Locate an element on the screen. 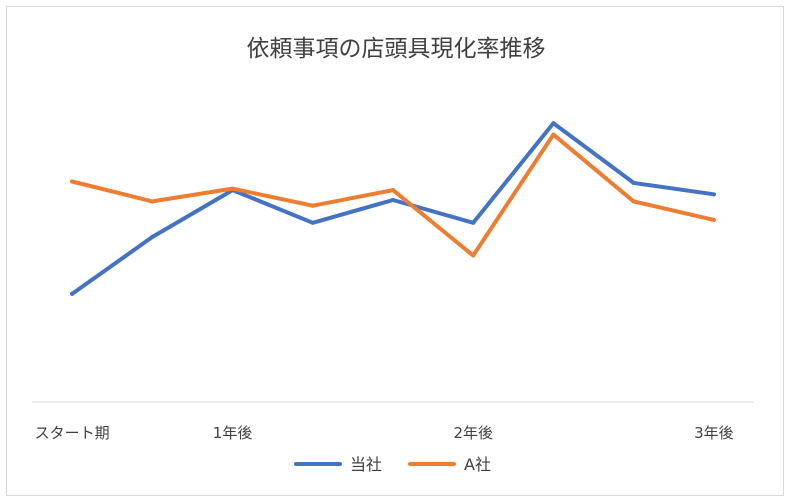  x-tick-label: 3年後 is located at coordinates (714, 433).